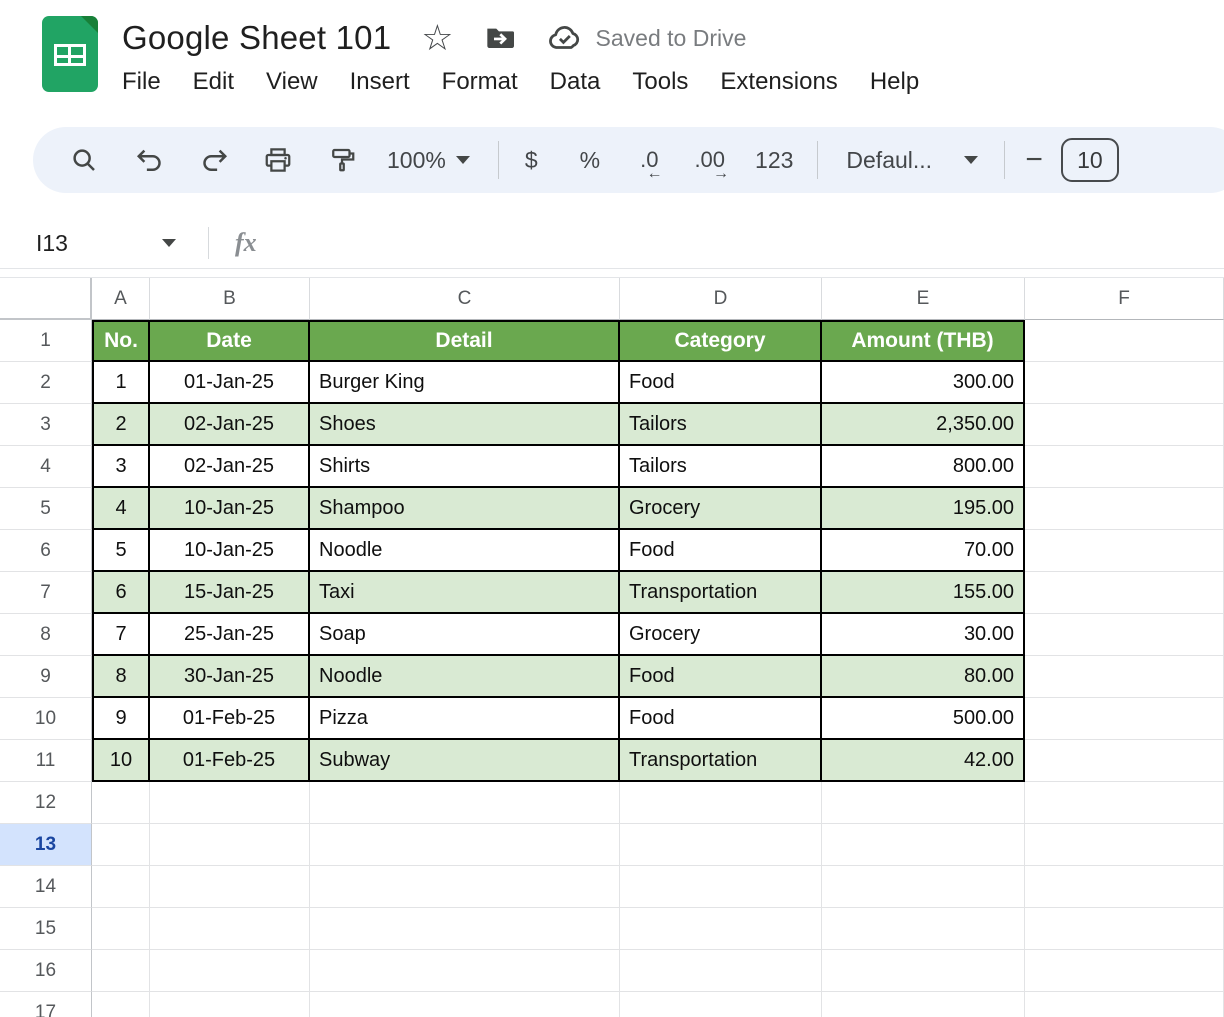 Image resolution: width=1224 pixels, height=1017 pixels. What do you see at coordinates (1124, 509) in the screenshot?
I see `cell-F5` at bounding box center [1124, 509].